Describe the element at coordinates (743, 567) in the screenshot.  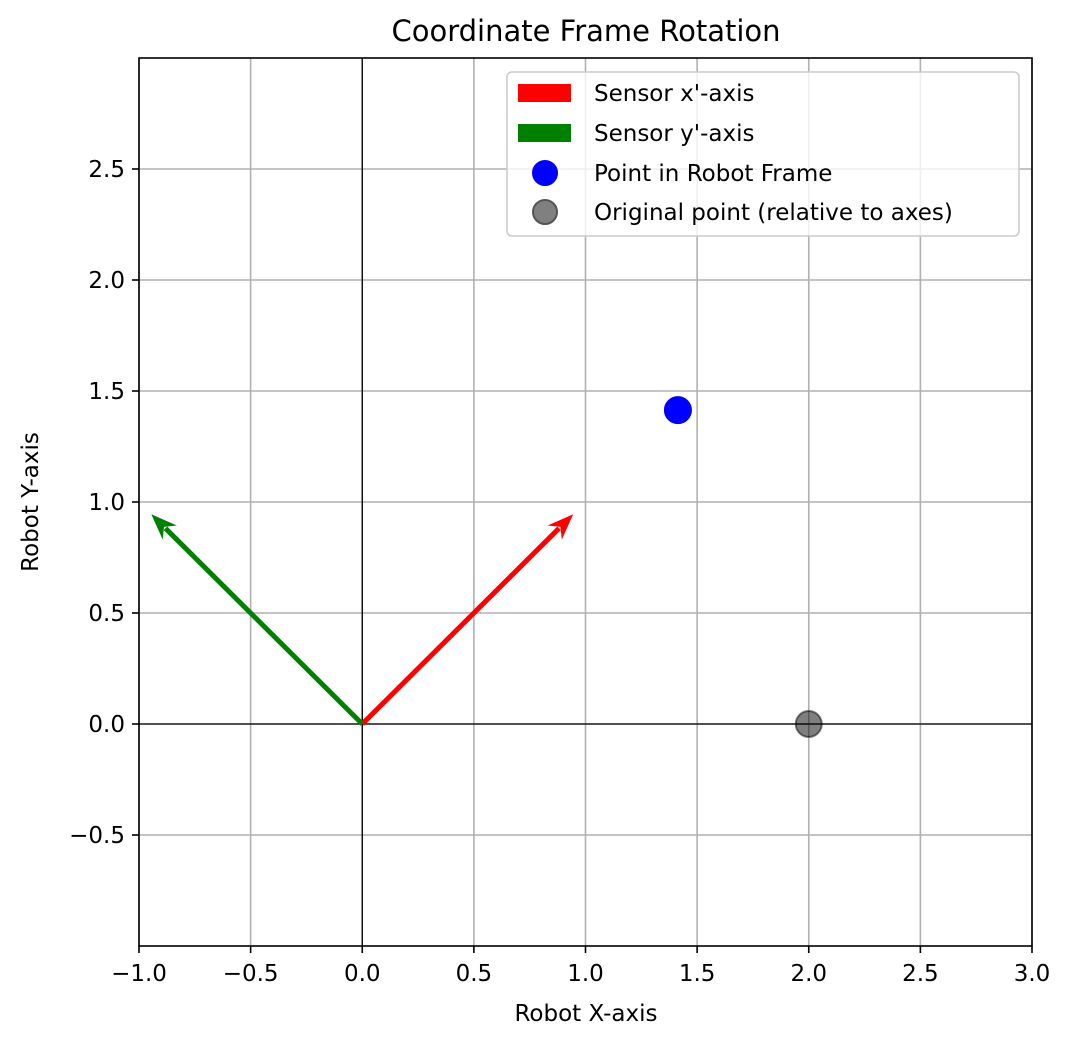
I see `points` at that location.